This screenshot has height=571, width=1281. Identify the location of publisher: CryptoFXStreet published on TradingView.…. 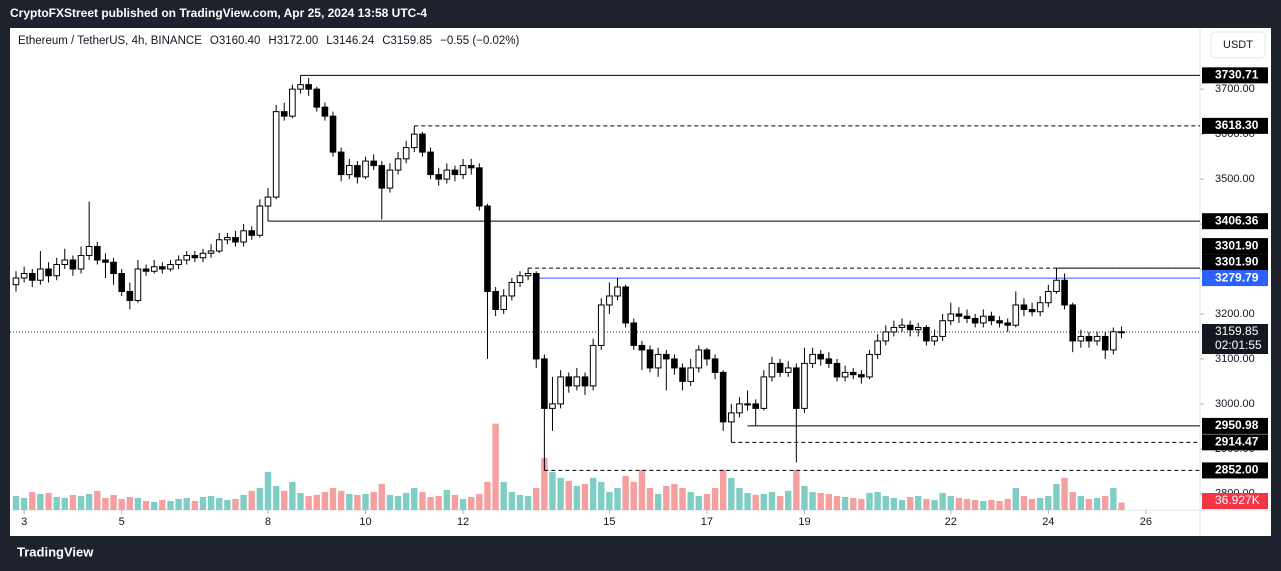
(218, 13).